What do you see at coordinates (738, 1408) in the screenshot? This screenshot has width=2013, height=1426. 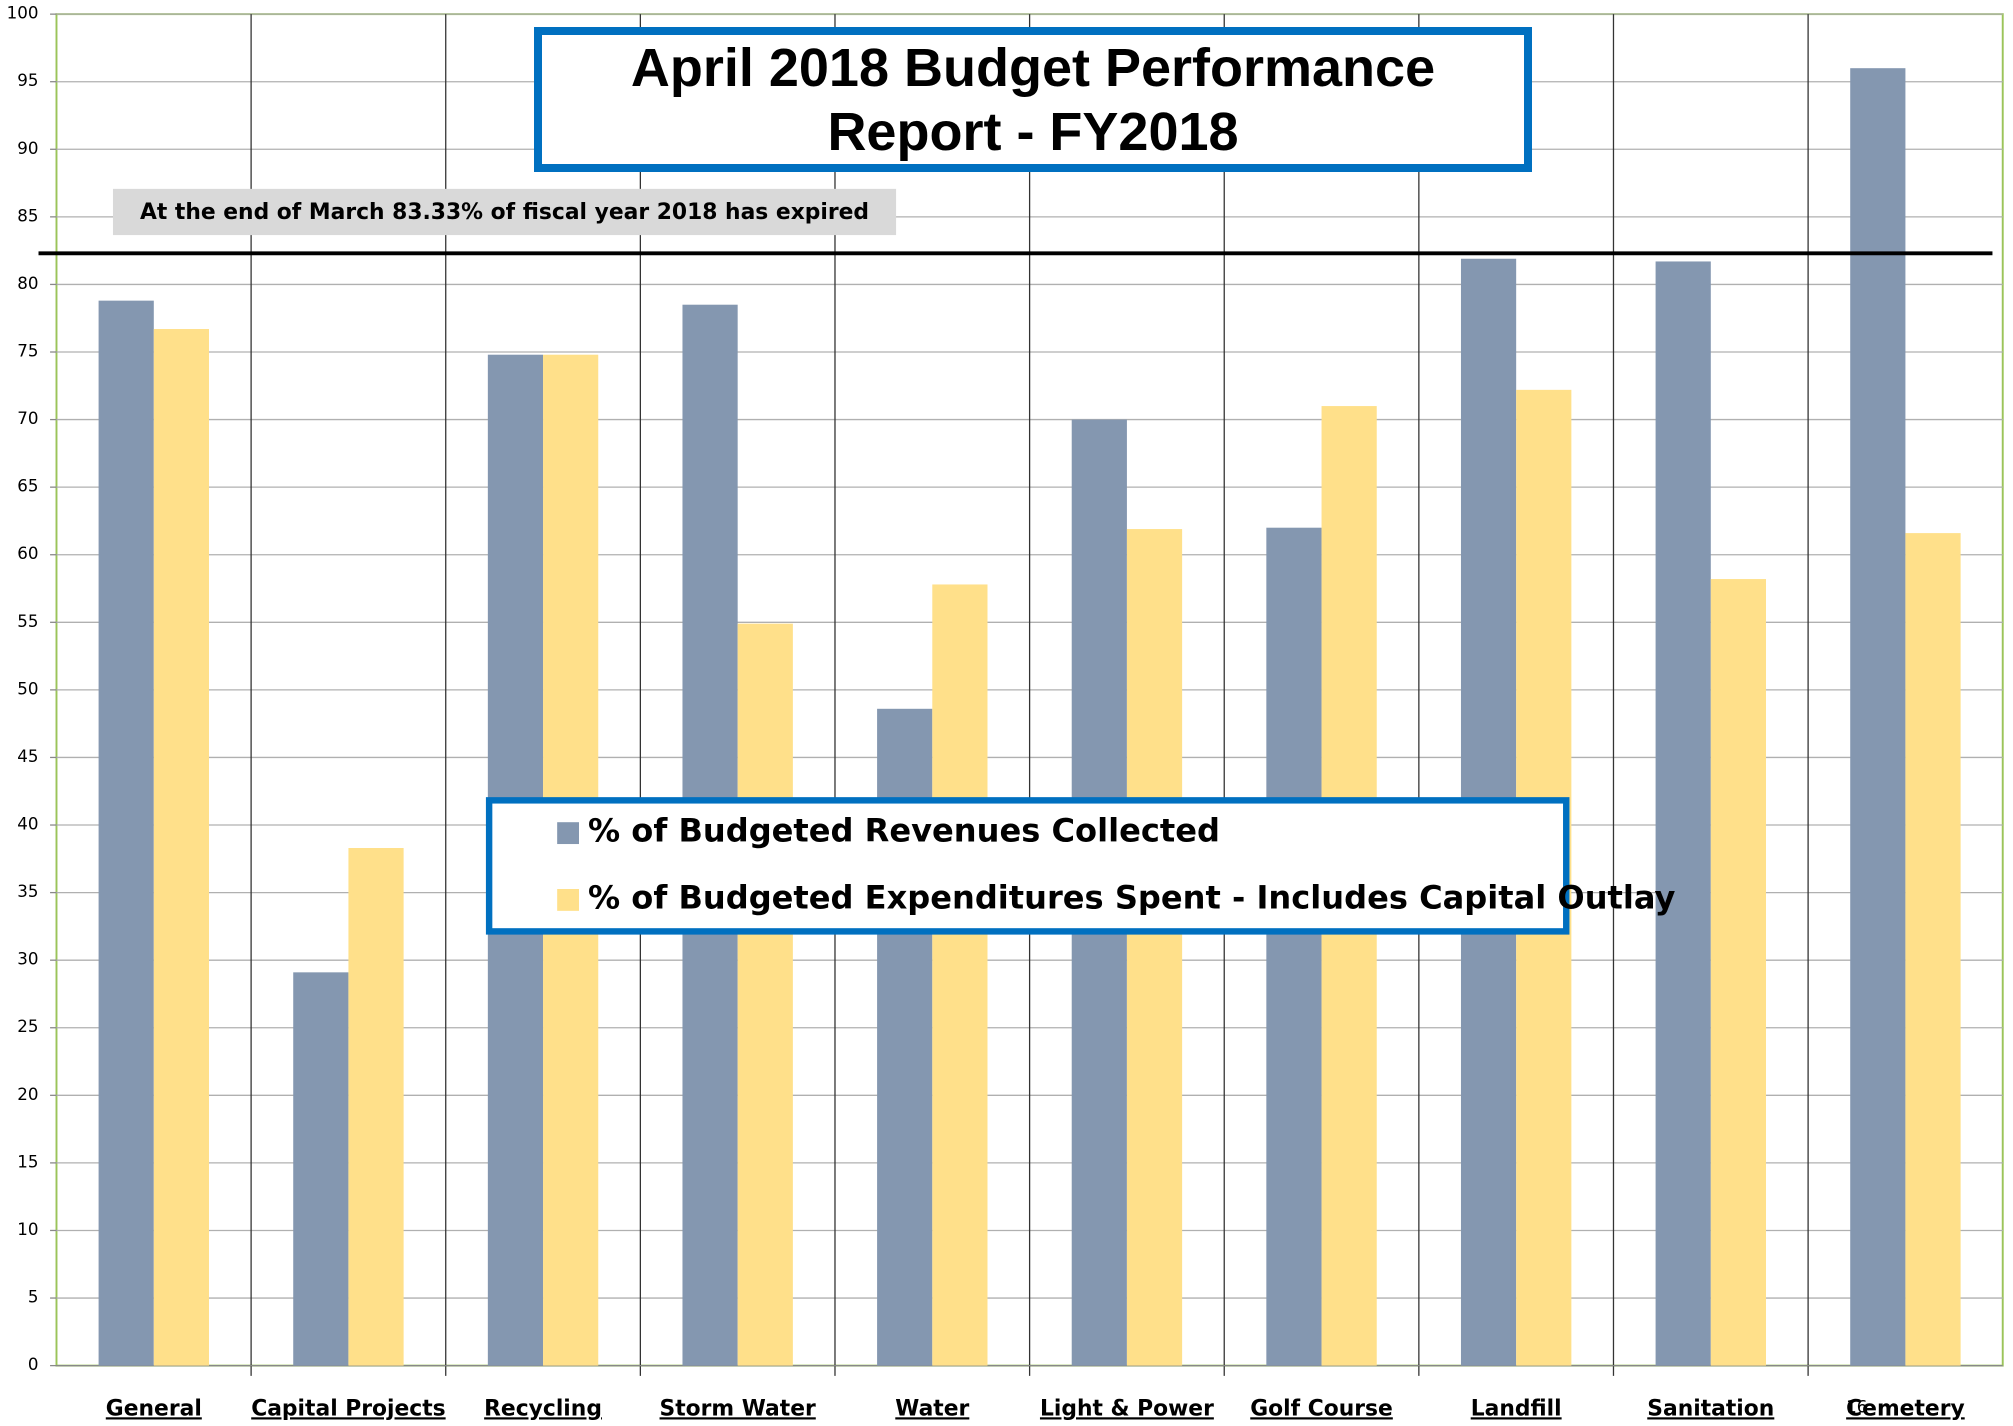 I see `x-tick-label: Storm Water` at bounding box center [738, 1408].